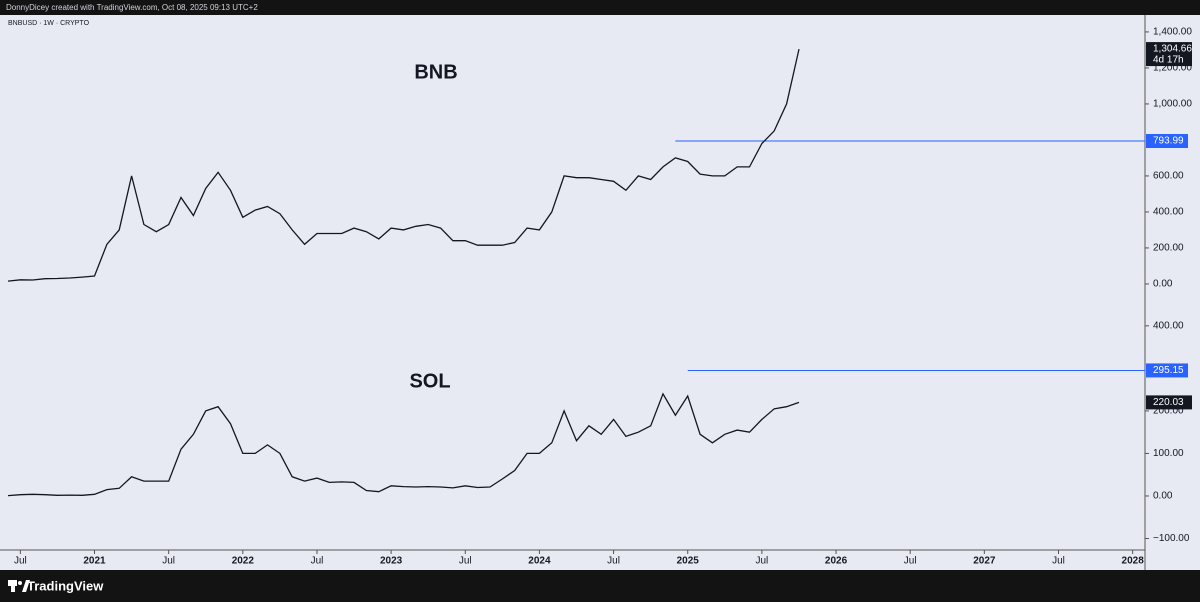 The width and height of the screenshot is (1200, 602). Describe the element at coordinates (429, 381) in the screenshot. I see `chart-title: SOL` at that location.